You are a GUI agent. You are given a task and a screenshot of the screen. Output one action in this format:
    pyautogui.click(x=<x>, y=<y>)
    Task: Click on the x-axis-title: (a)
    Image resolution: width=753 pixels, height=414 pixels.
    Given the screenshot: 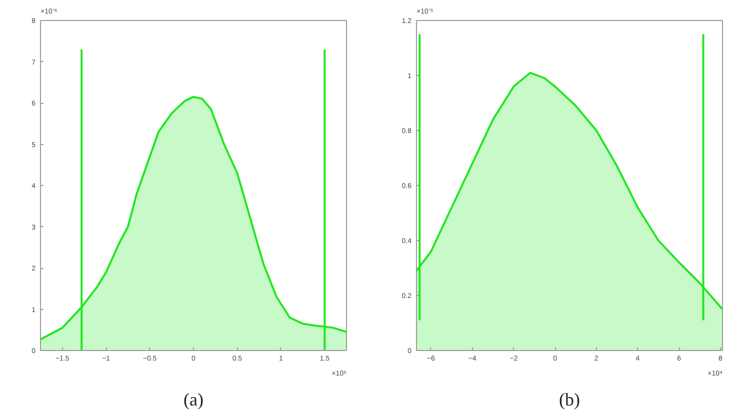 What is the action you would take?
    pyautogui.click(x=194, y=400)
    